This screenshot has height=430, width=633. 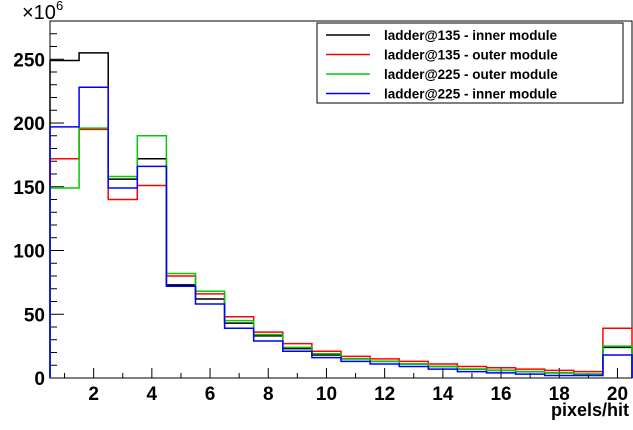 I want to click on y-multiplier-base: ×10, so click(x=39, y=13).